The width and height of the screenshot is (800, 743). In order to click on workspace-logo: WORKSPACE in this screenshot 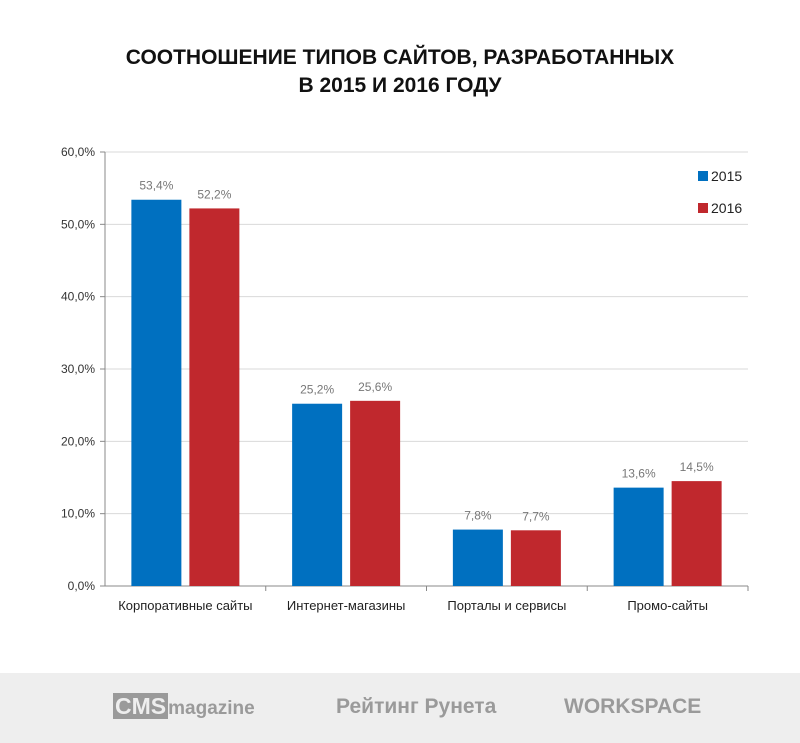, I will do `click(633, 706)`.